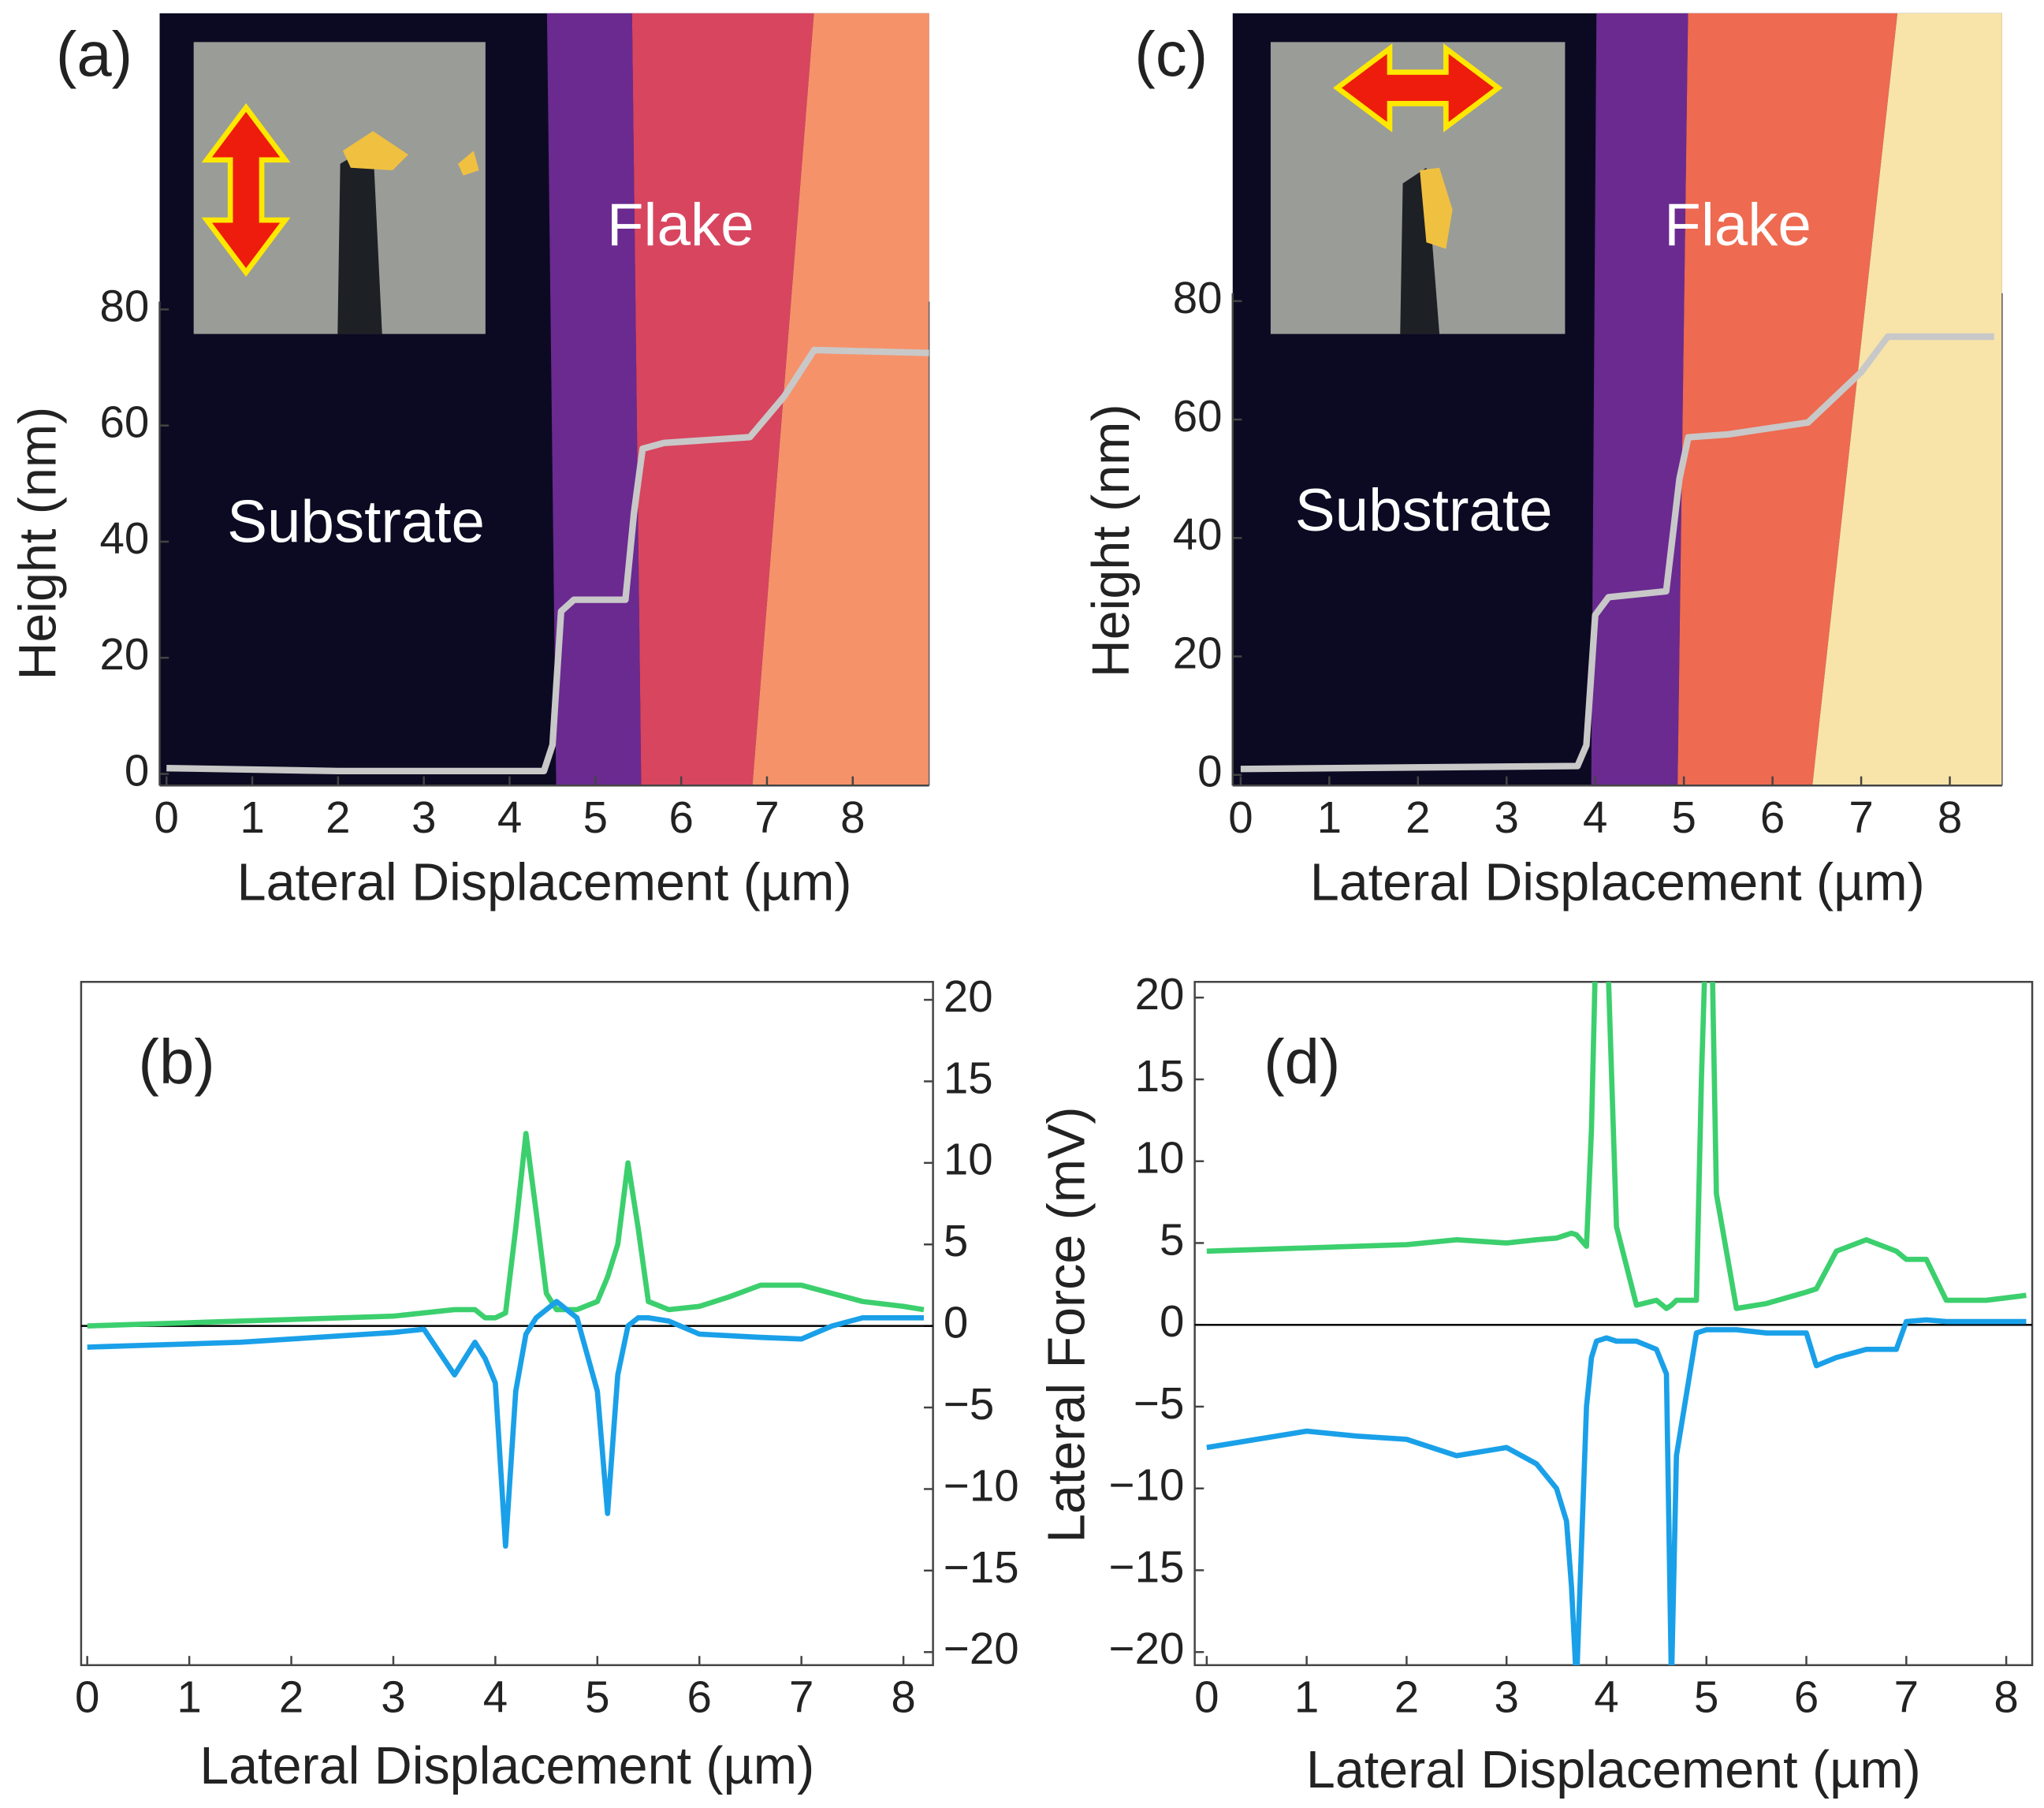 The height and width of the screenshot is (1808, 2044). I want to click on y-axis-label: Lateral Force (mV), so click(1066, 1325).